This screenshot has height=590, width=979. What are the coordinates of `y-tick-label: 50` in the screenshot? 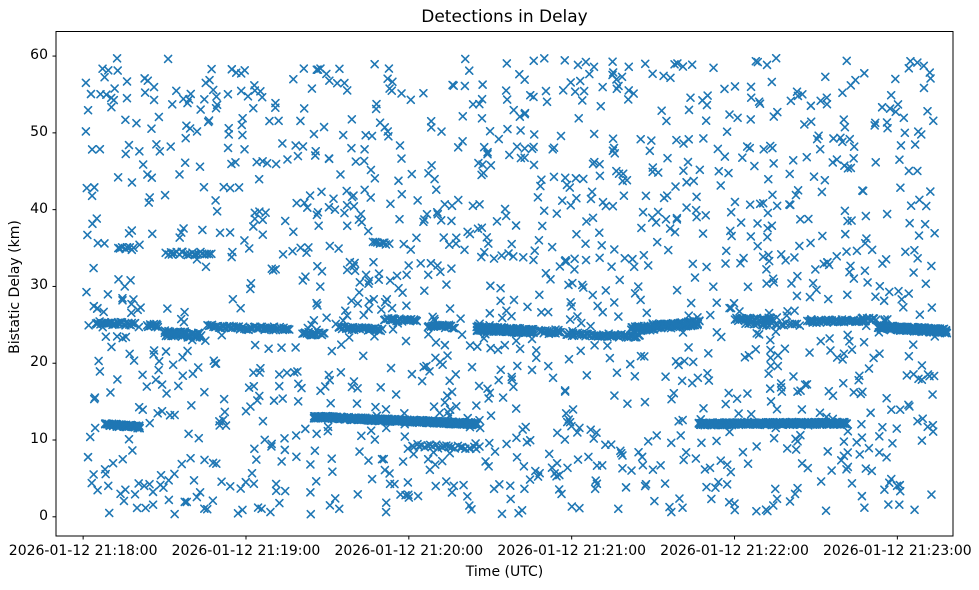 It's located at (39, 131).